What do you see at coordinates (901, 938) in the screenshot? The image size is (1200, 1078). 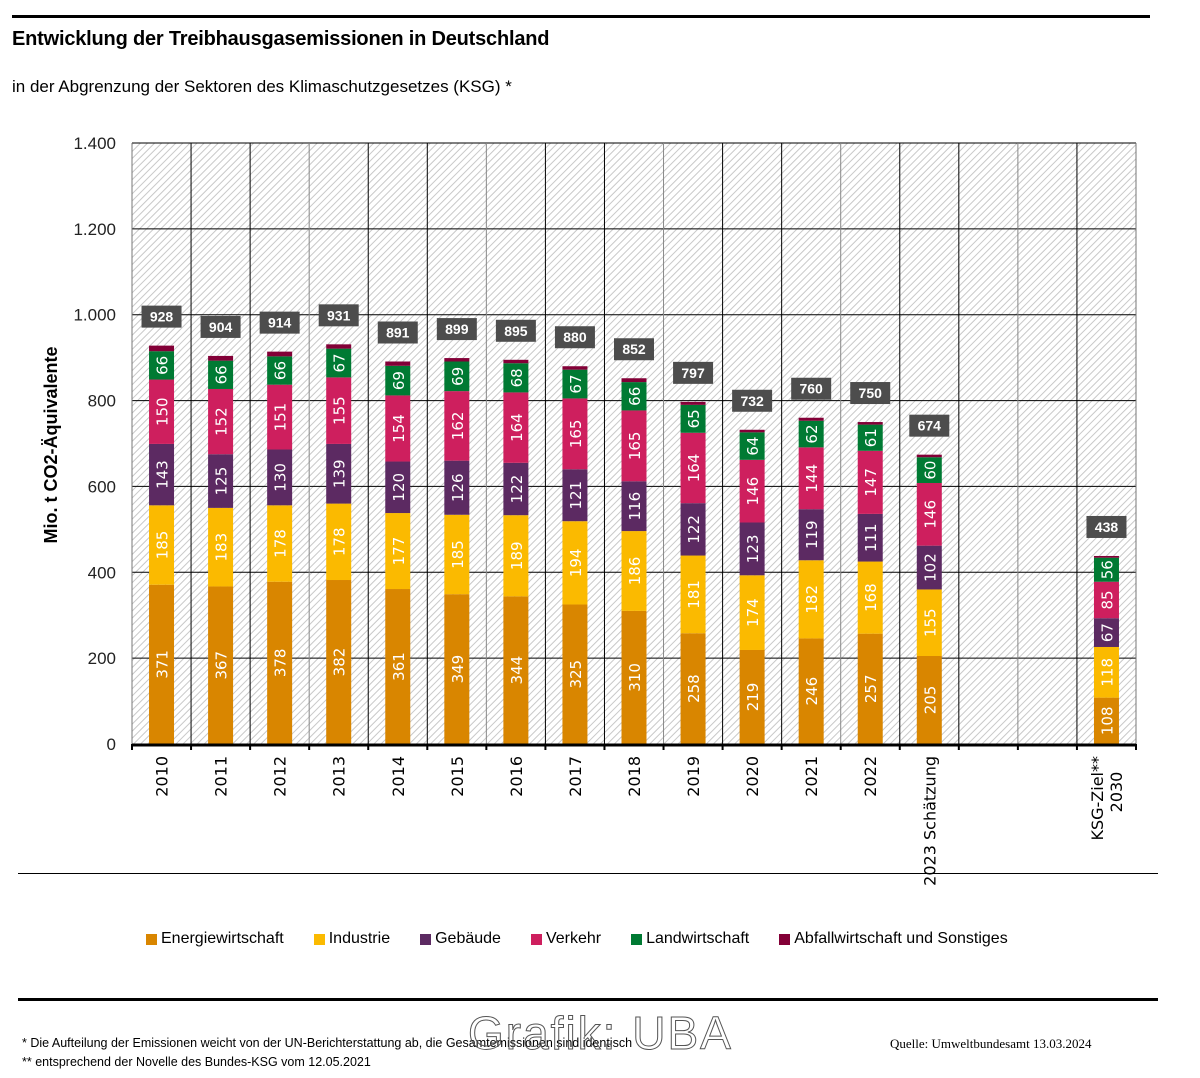 I see `legend-label: Abfallwirtschaft und Sonstiges` at bounding box center [901, 938].